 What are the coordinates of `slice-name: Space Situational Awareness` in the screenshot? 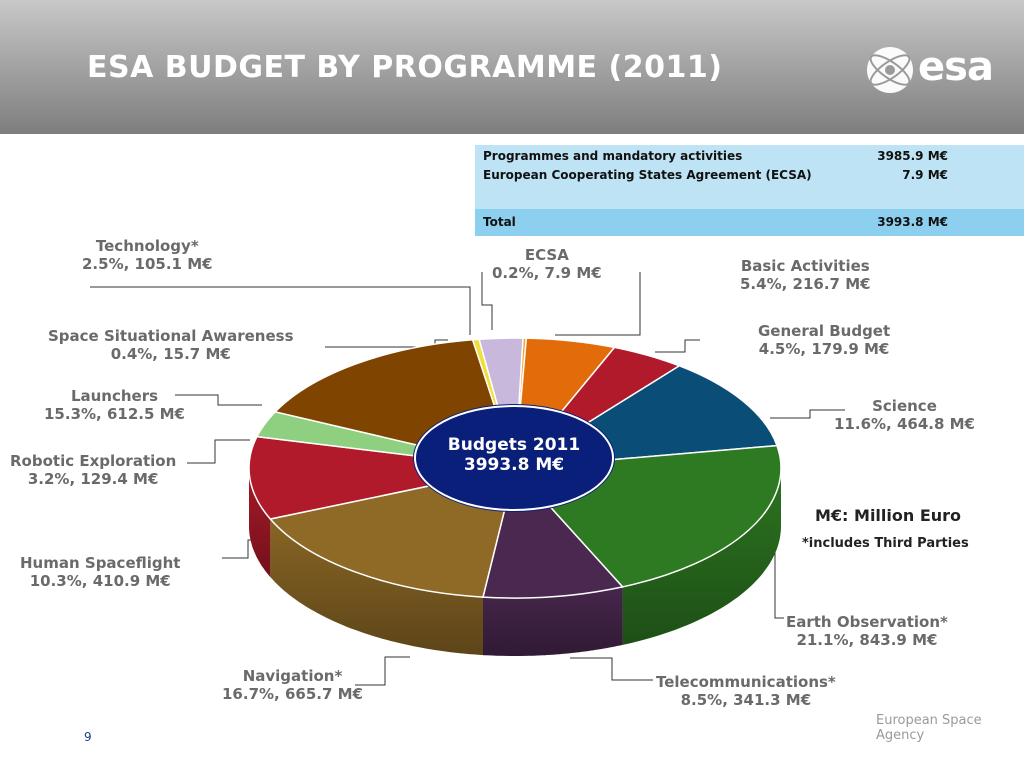 It's located at (171, 336).